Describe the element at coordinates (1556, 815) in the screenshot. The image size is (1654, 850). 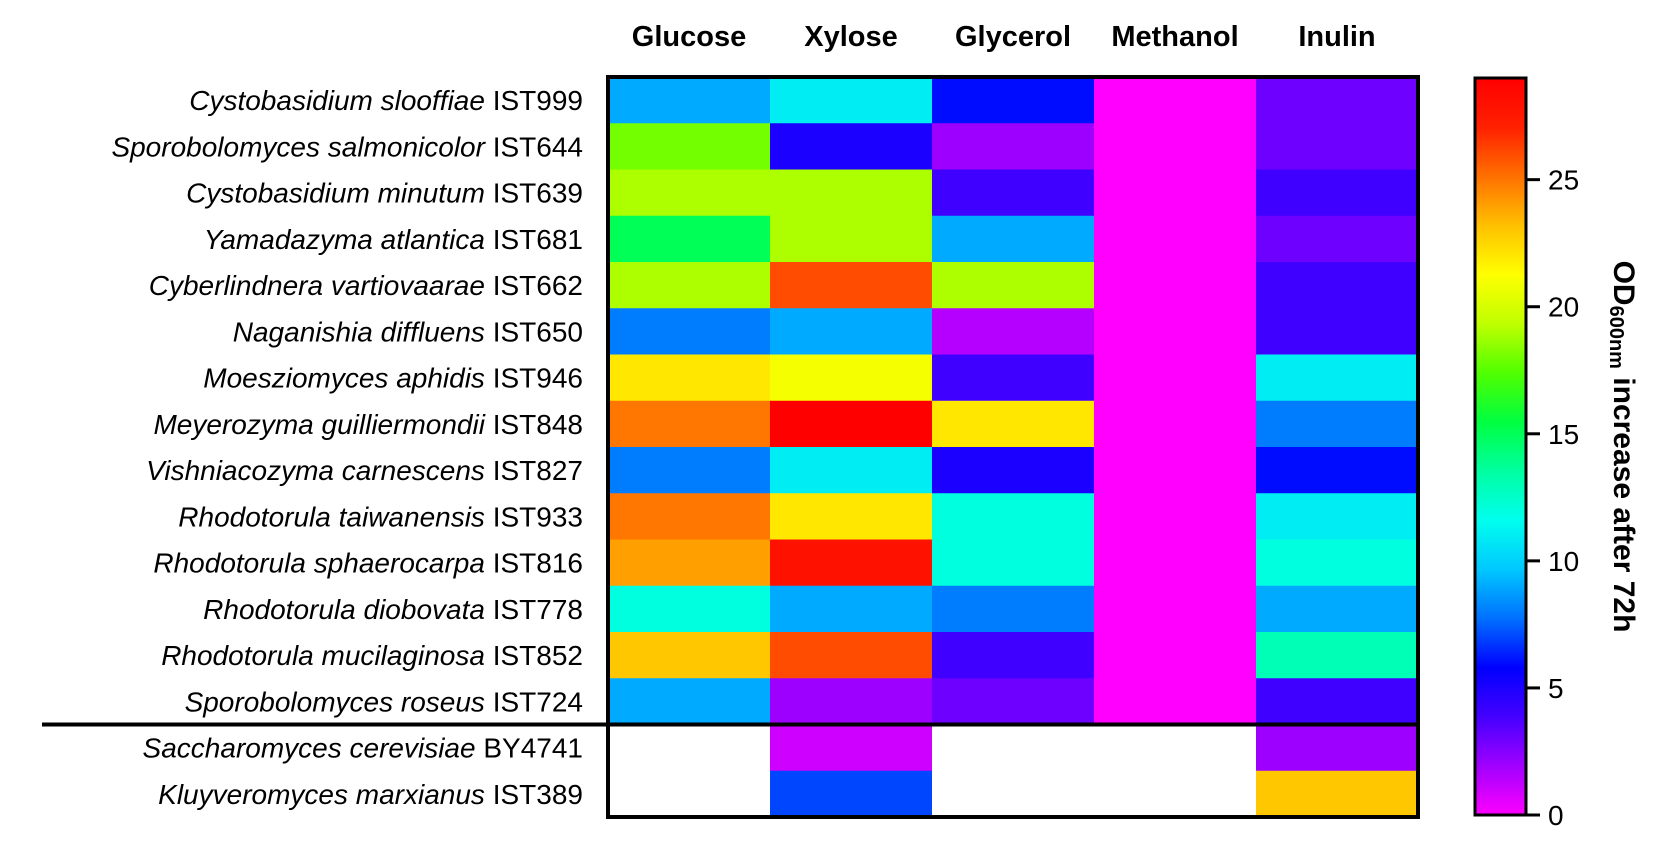
I see `colorbar-tick-label: 0` at that location.